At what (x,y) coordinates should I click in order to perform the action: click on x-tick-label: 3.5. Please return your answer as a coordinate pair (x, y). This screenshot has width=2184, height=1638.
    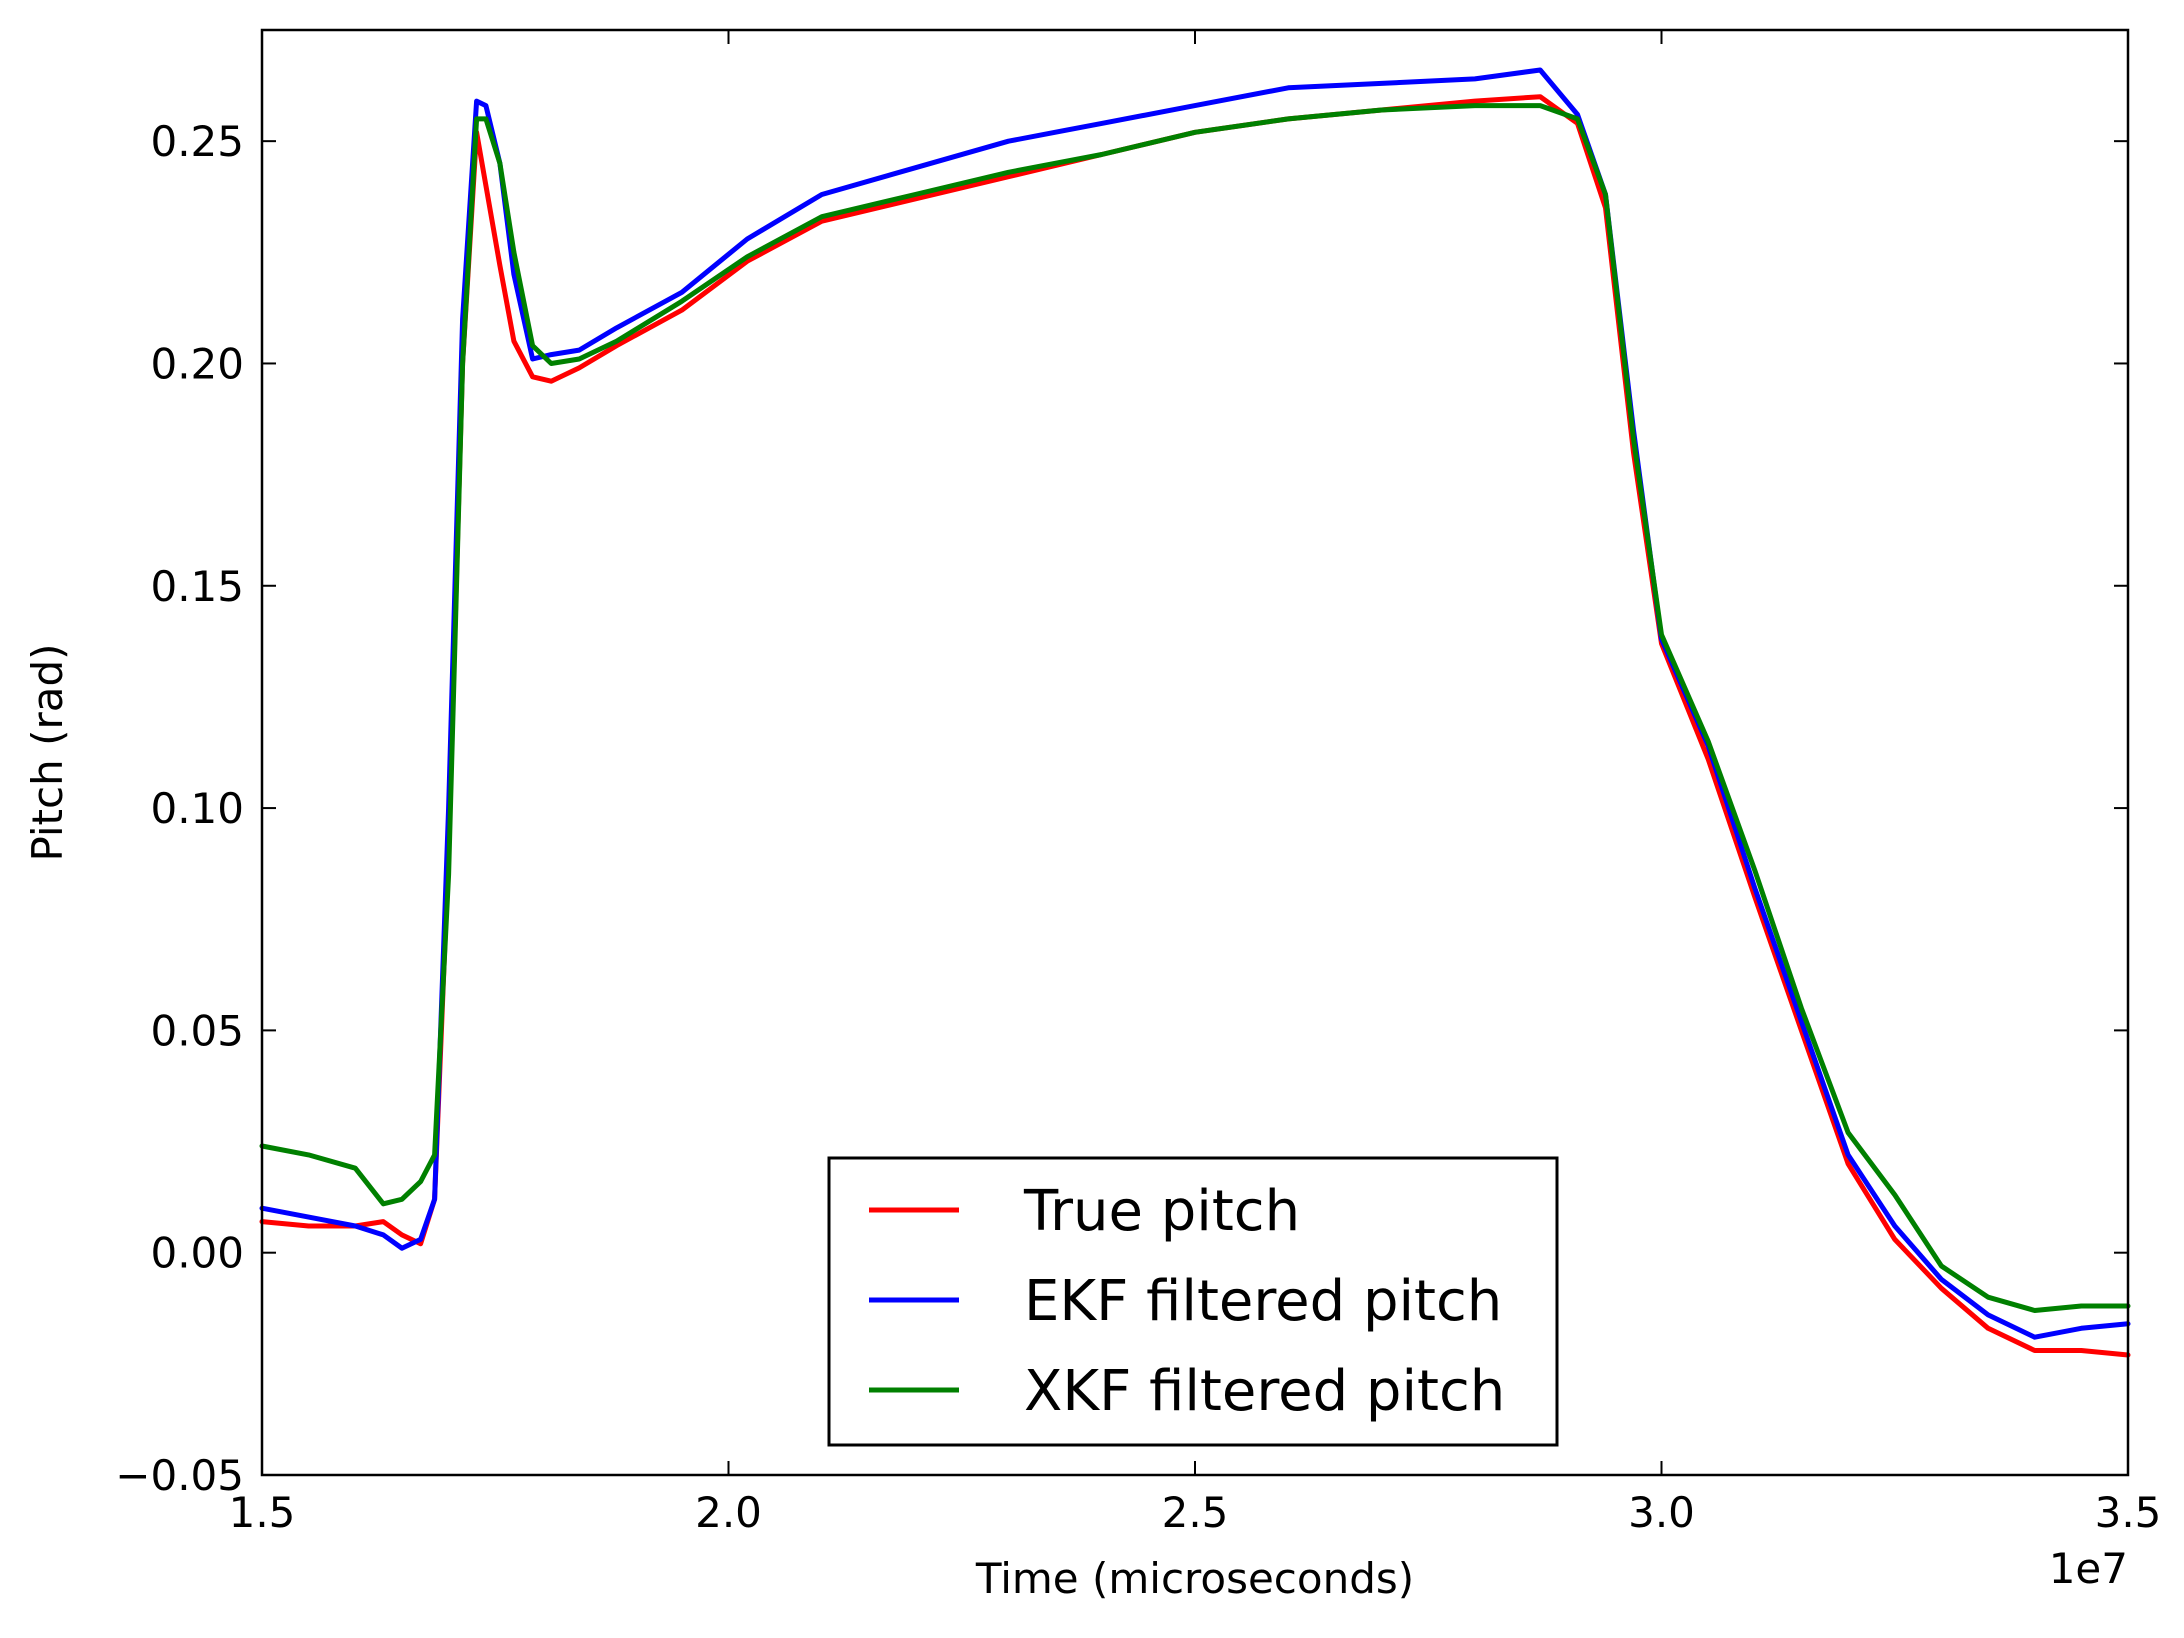
    Looking at the image, I should click on (2128, 1512).